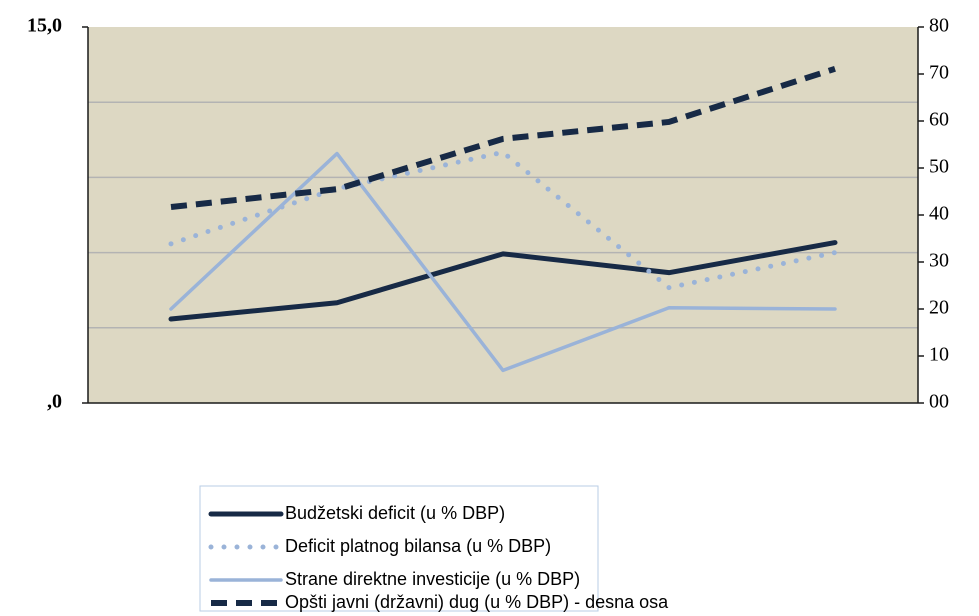 The image size is (979, 616). I want to click on y-tick-label: 15,0, so click(44, 26).